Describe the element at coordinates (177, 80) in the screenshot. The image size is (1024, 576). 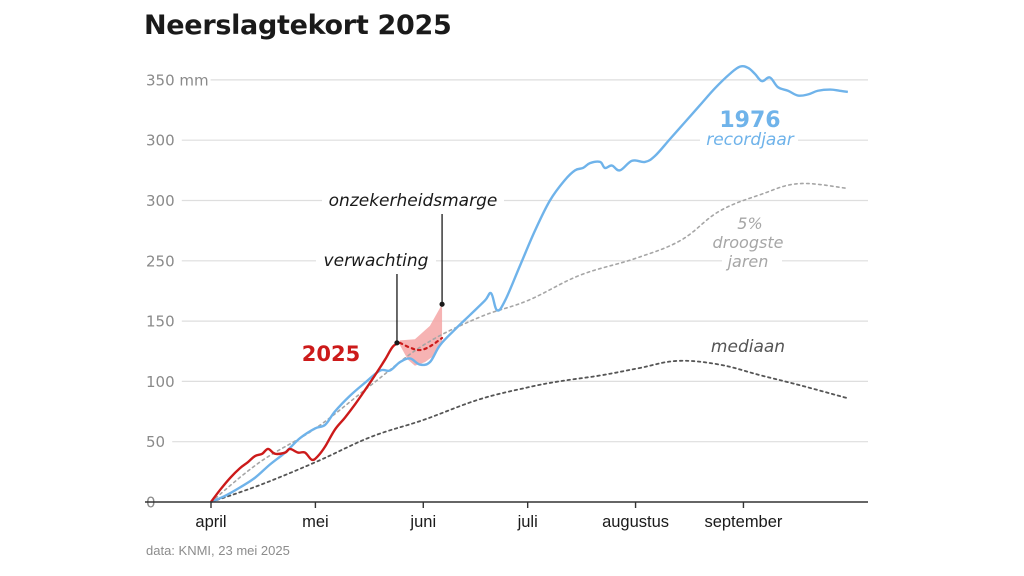
I see `y-tick-label: 350 mm` at that location.